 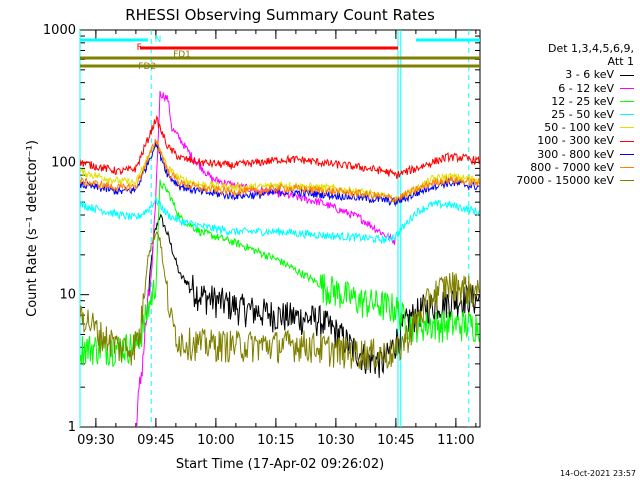 I want to click on legend-entry-label: 100 - 300 keV, so click(x=575, y=141).